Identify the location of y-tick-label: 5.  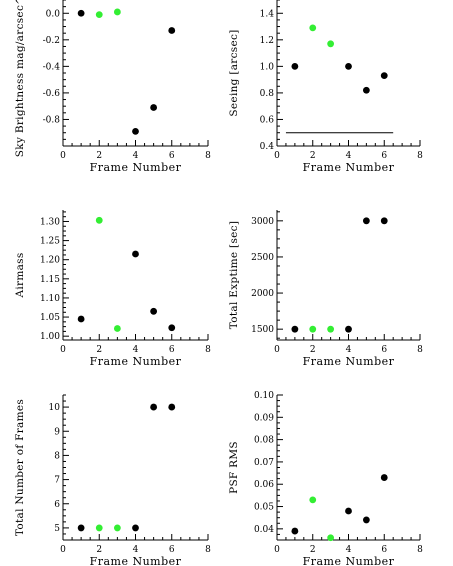
(57, 529).